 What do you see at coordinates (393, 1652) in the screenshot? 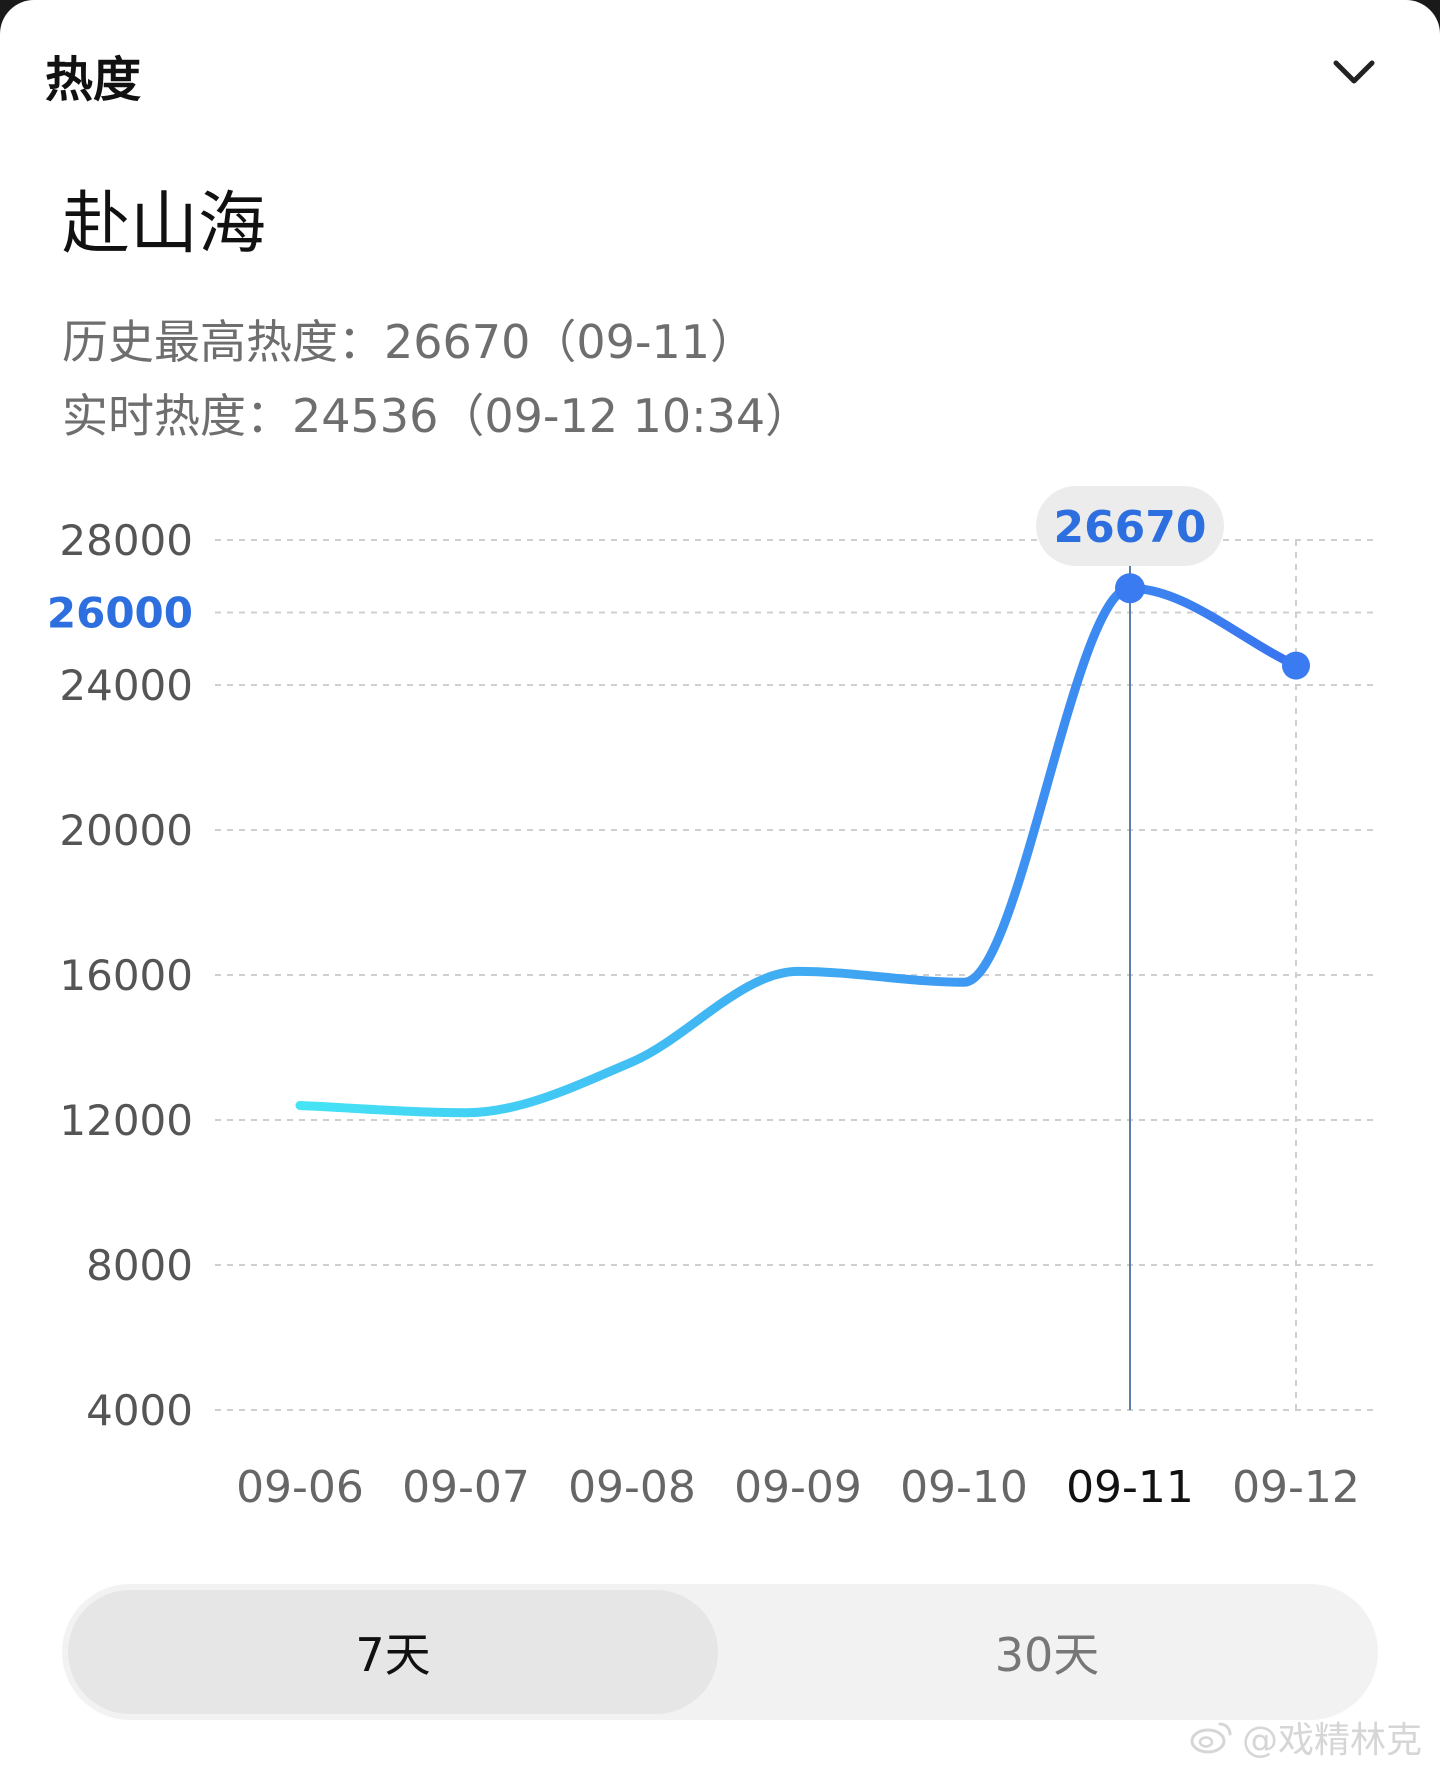
I see `range-tab-7-days: 7天` at bounding box center [393, 1652].